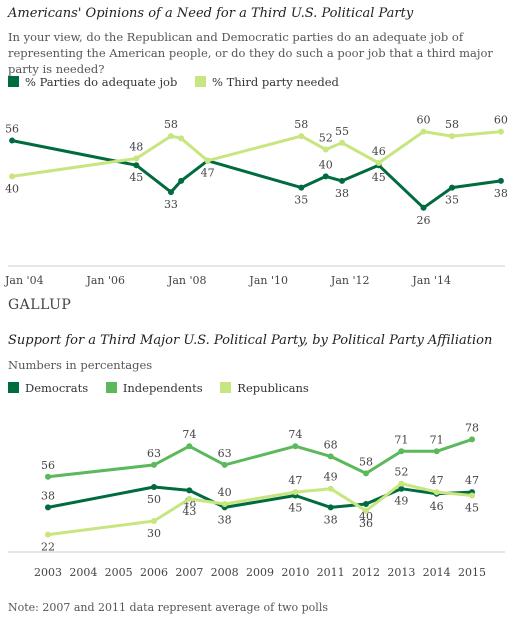 The image size is (513, 624). What do you see at coordinates (401, 472) in the screenshot?
I see `chart2-data-label: 52` at bounding box center [401, 472].